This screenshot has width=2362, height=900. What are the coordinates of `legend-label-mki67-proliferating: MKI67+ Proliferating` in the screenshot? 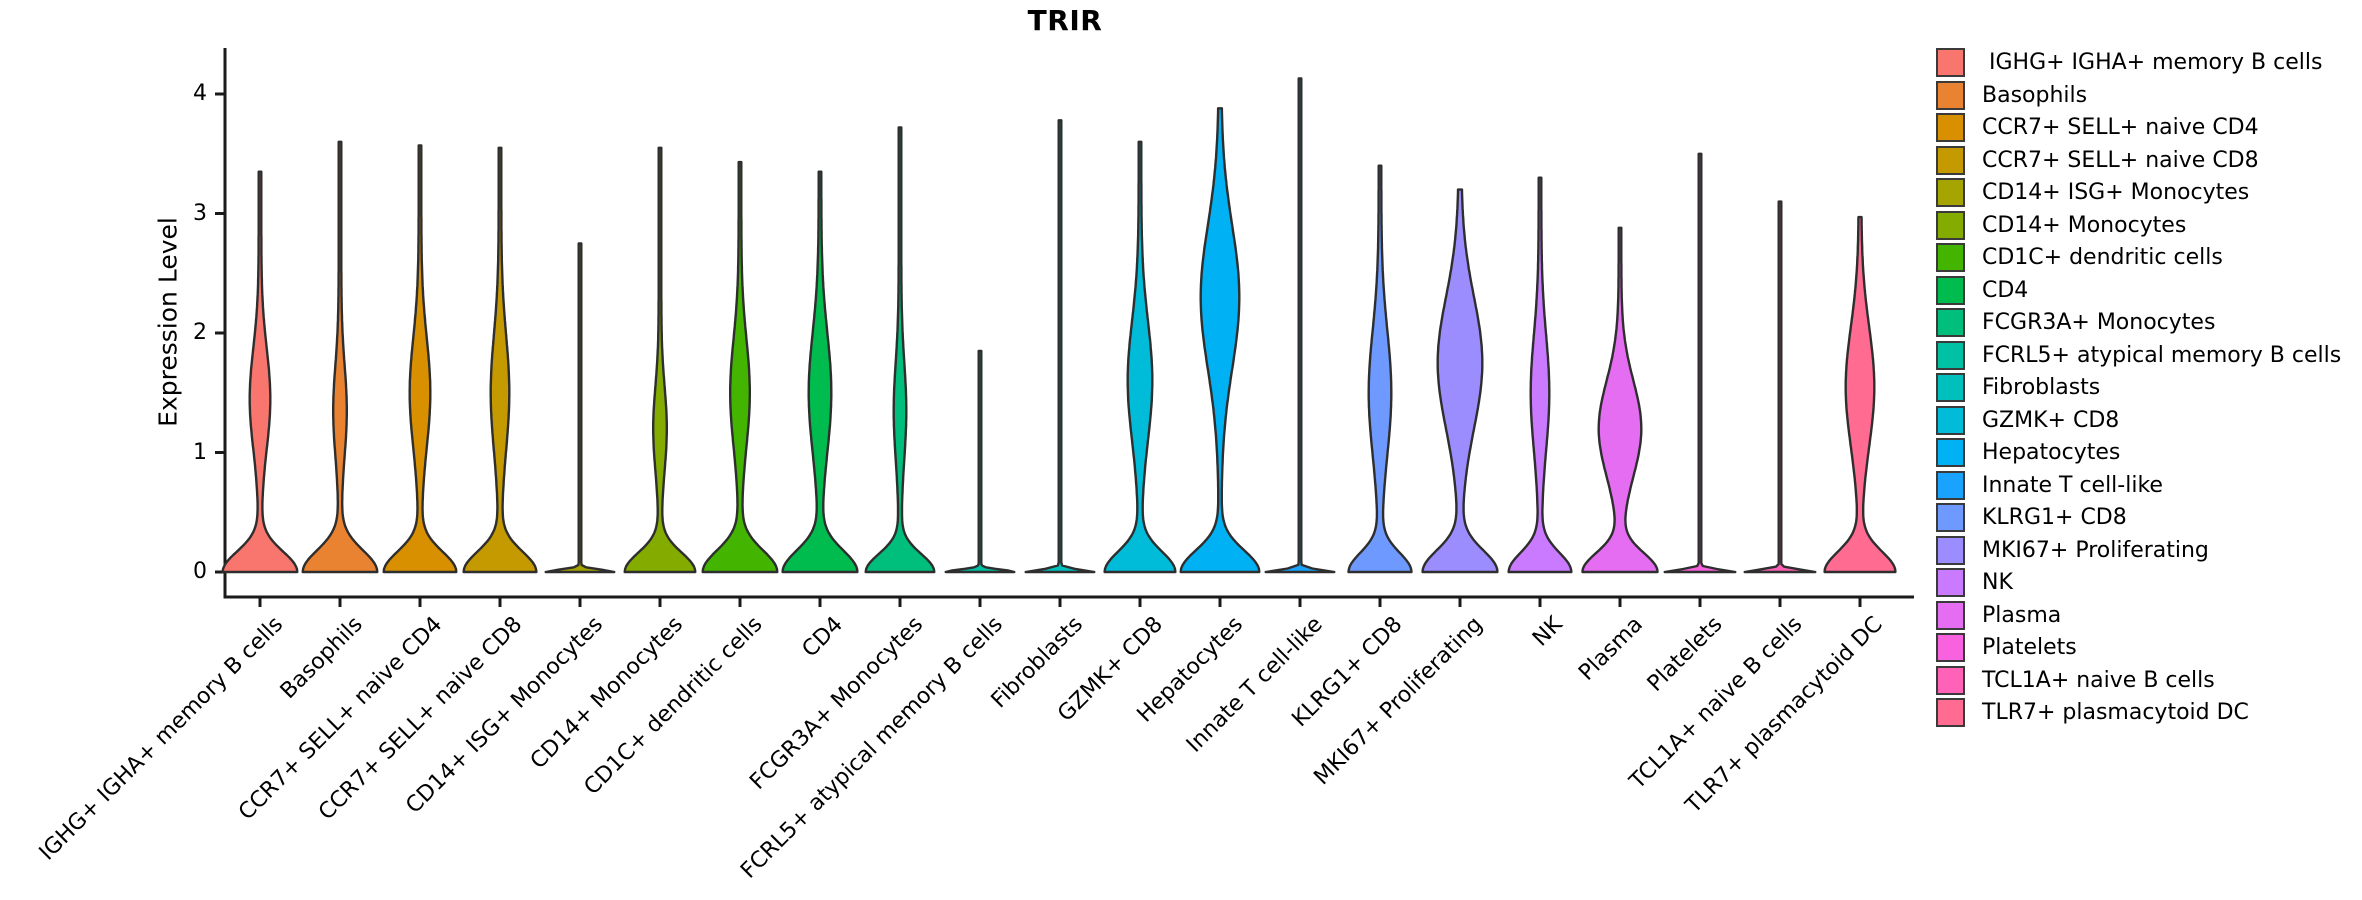 It's located at (2095, 550).